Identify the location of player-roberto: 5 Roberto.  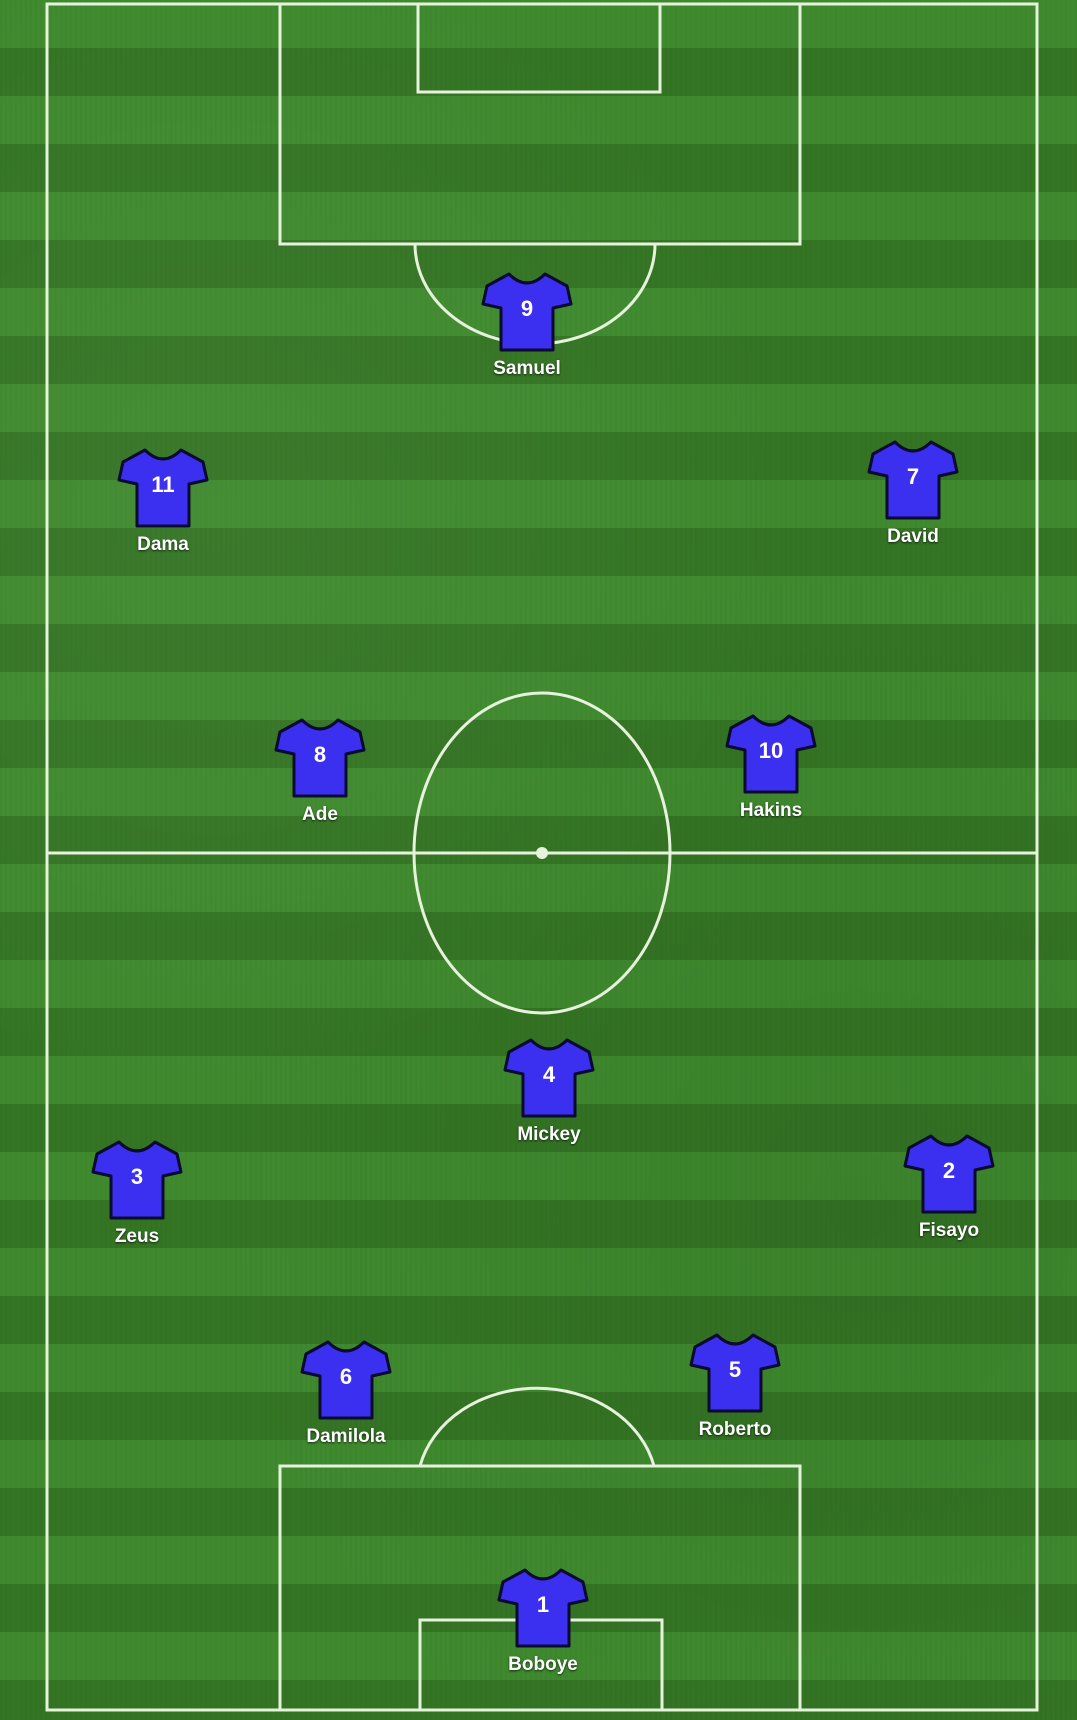
(735, 1386).